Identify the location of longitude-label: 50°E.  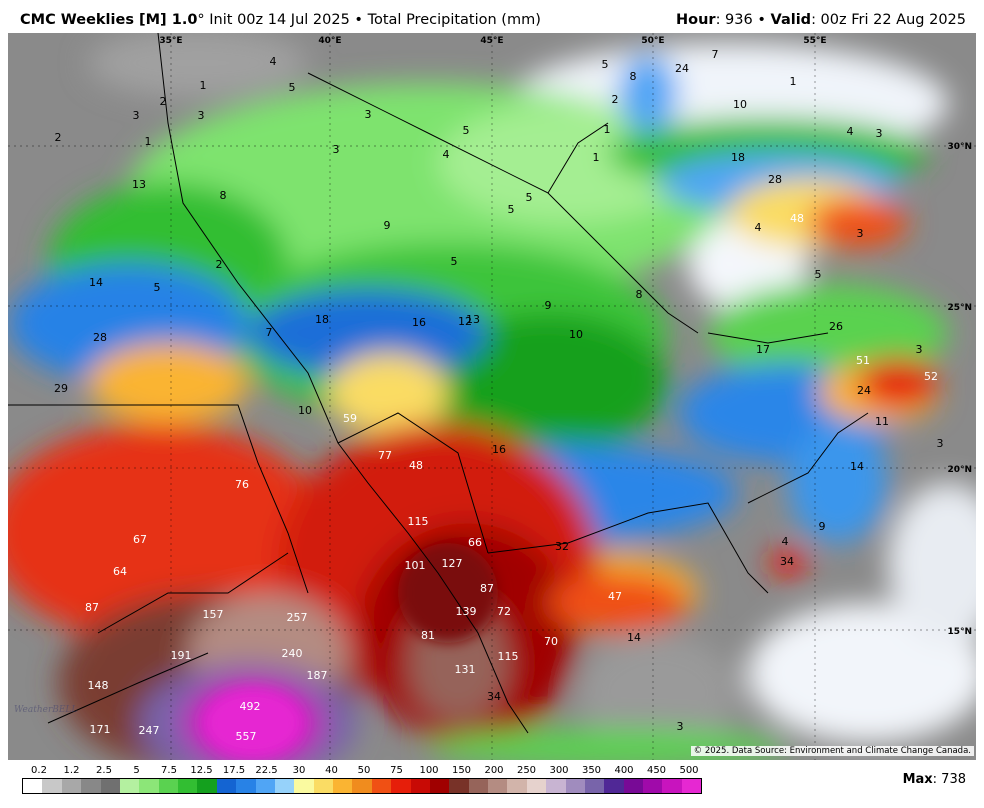
(652, 41).